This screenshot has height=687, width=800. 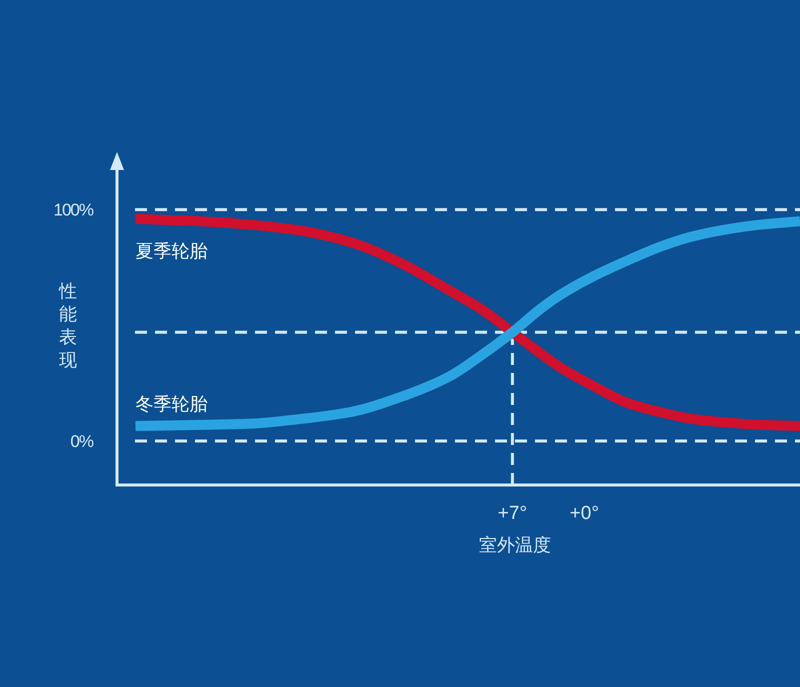 I want to click on x-axis-title: 室外温度, so click(x=515, y=545).